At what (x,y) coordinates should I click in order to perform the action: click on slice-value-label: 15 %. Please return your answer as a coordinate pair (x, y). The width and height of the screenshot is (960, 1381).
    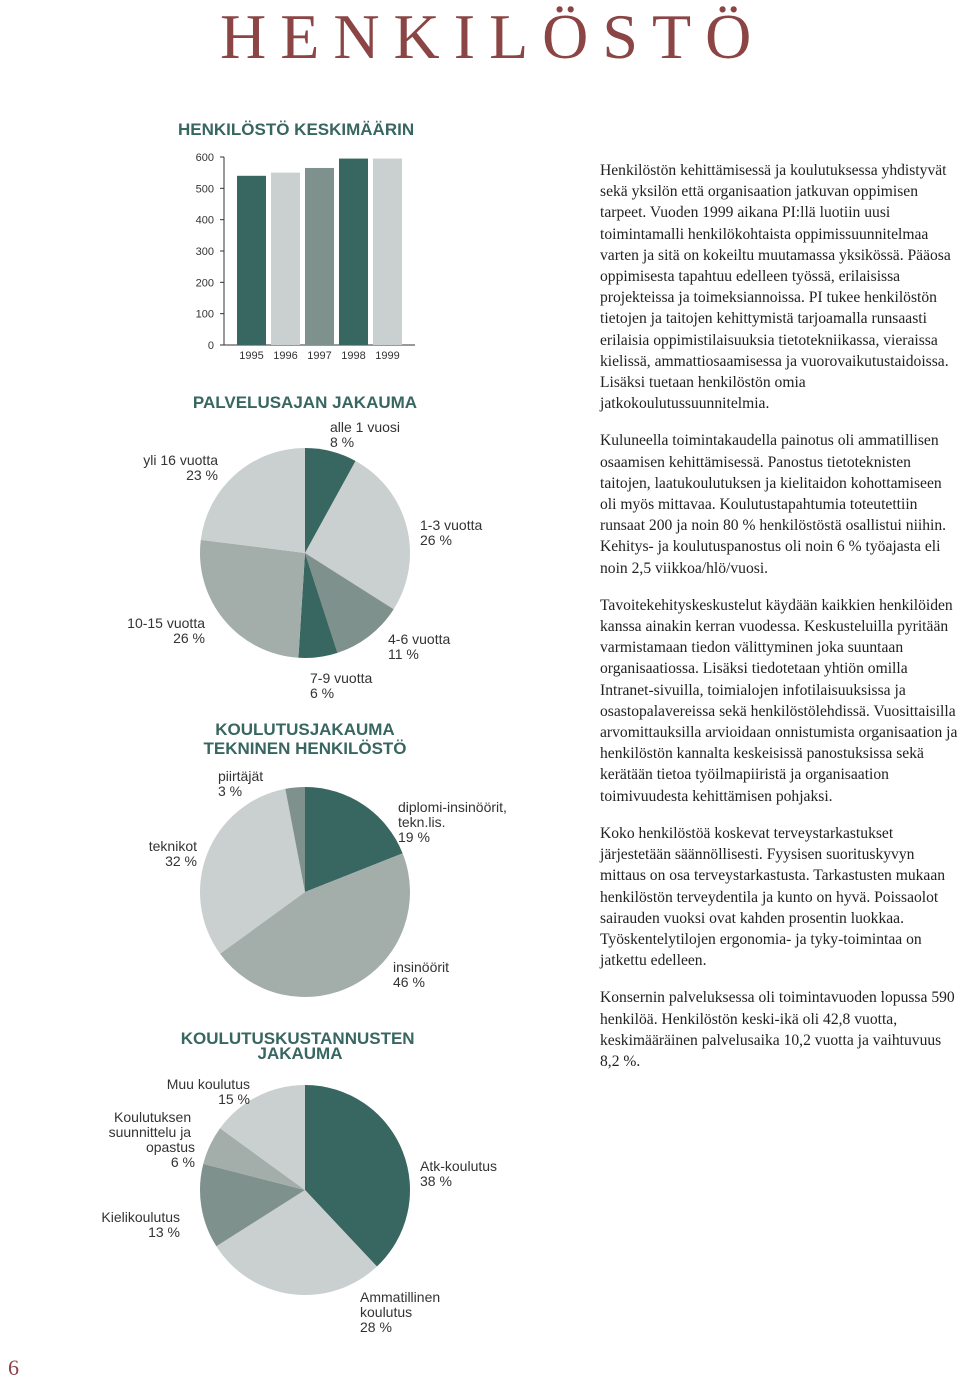
    Looking at the image, I should click on (234, 1099).